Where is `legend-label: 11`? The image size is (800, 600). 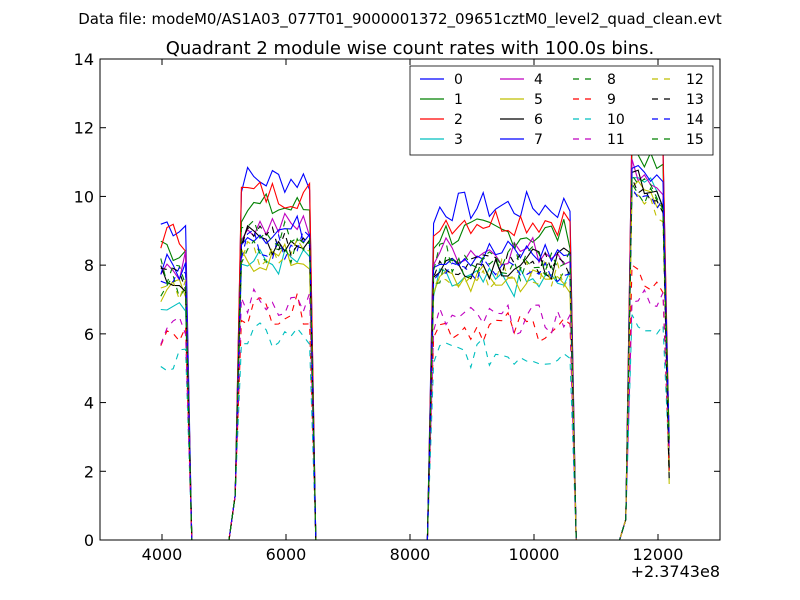
legend-label: 11 is located at coordinates (616, 140).